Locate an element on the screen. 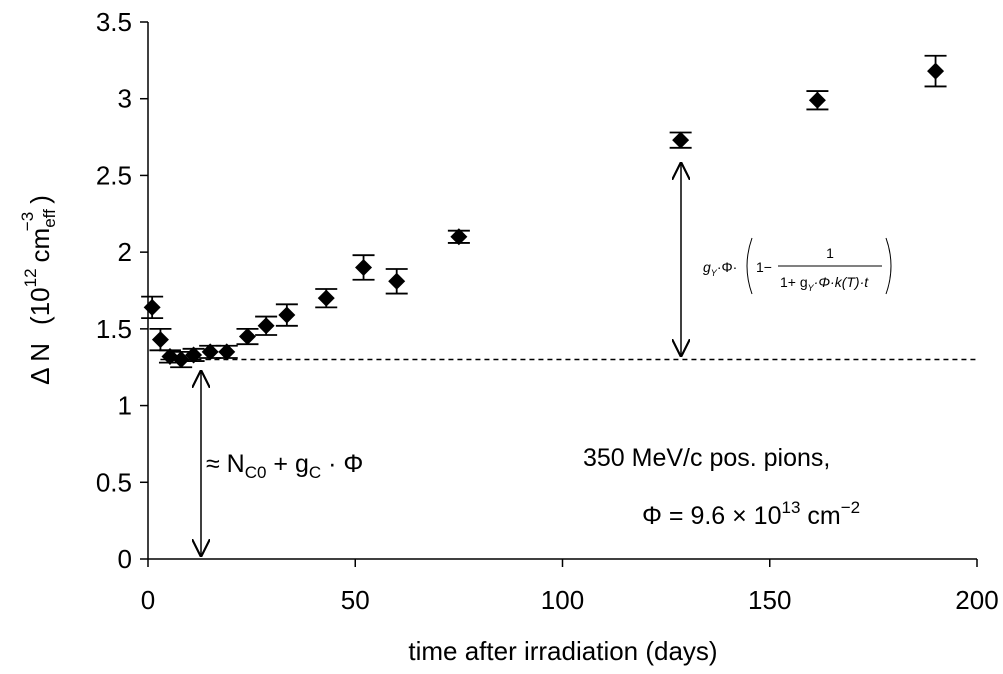 This screenshot has width=1003, height=674. y-axis-title-text: Δ N (1012 cmeff−3) is located at coordinates (38, 290).